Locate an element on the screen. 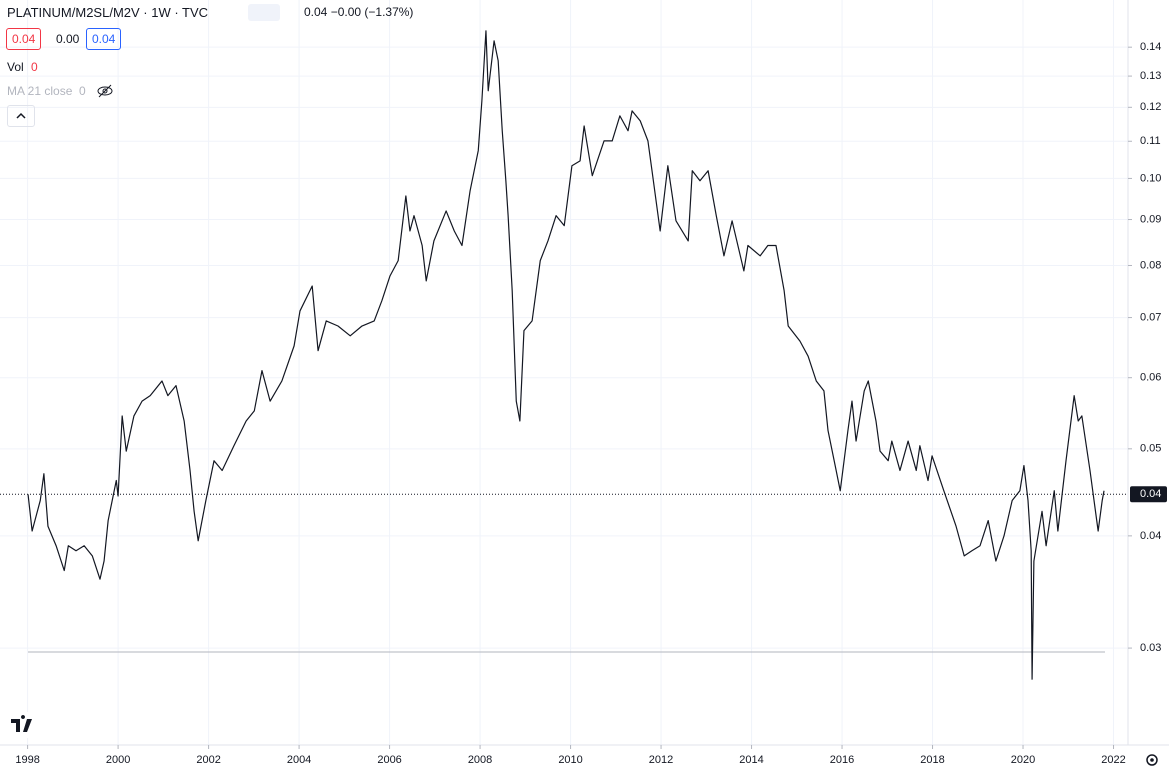 The height and width of the screenshot is (776, 1169). y-tick-label: 0.13 is located at coordinates (1150, 76).